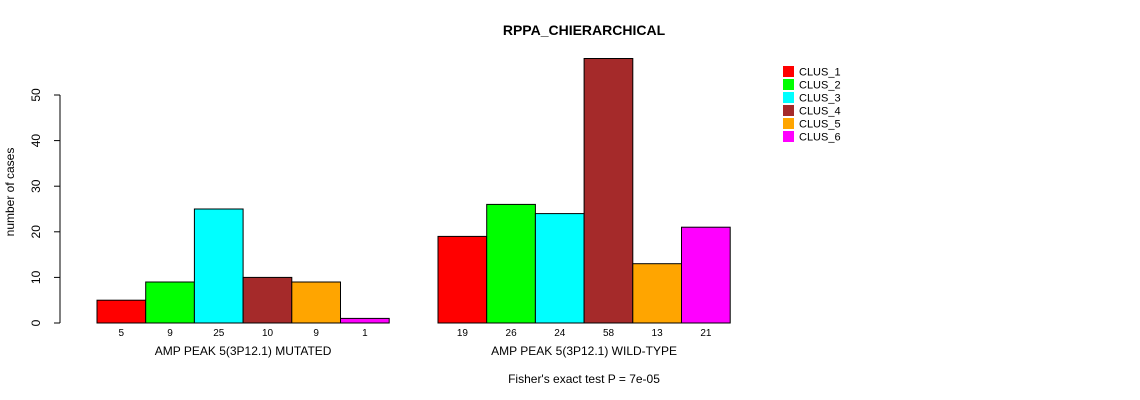 This screenshot has width=1140, height=400. I want to click on legend-label: CLUS_5, so click(820, 125).